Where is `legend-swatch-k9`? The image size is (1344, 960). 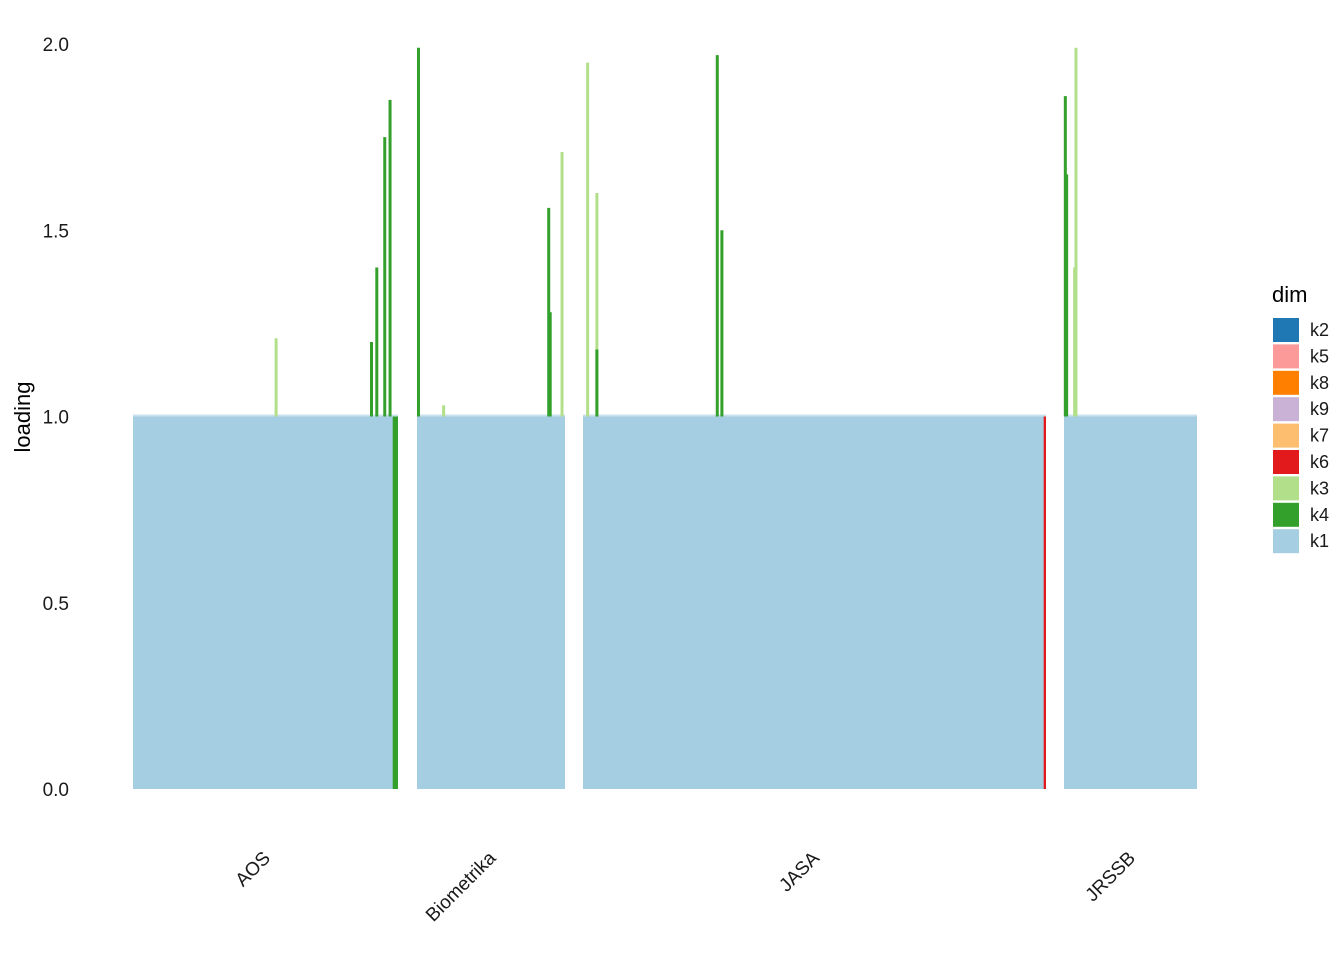 legend-swatch-k9 is located at coordinates (1286, 409).